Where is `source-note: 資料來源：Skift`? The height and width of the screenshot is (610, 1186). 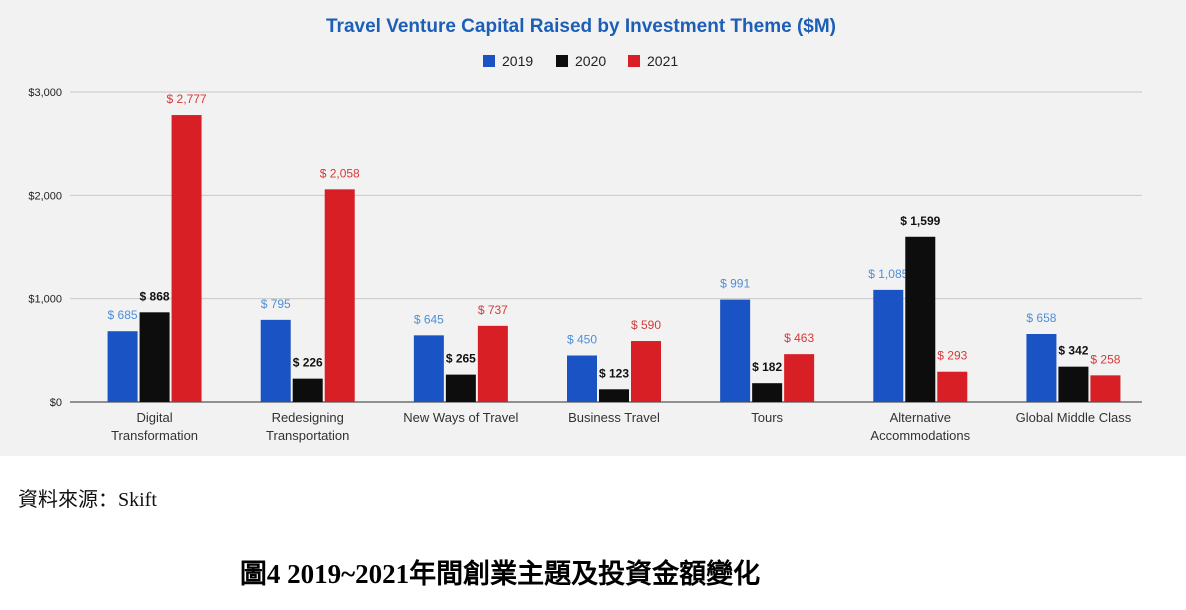
source-note: 資料來源：Skift is located at coordinates (87, 500).